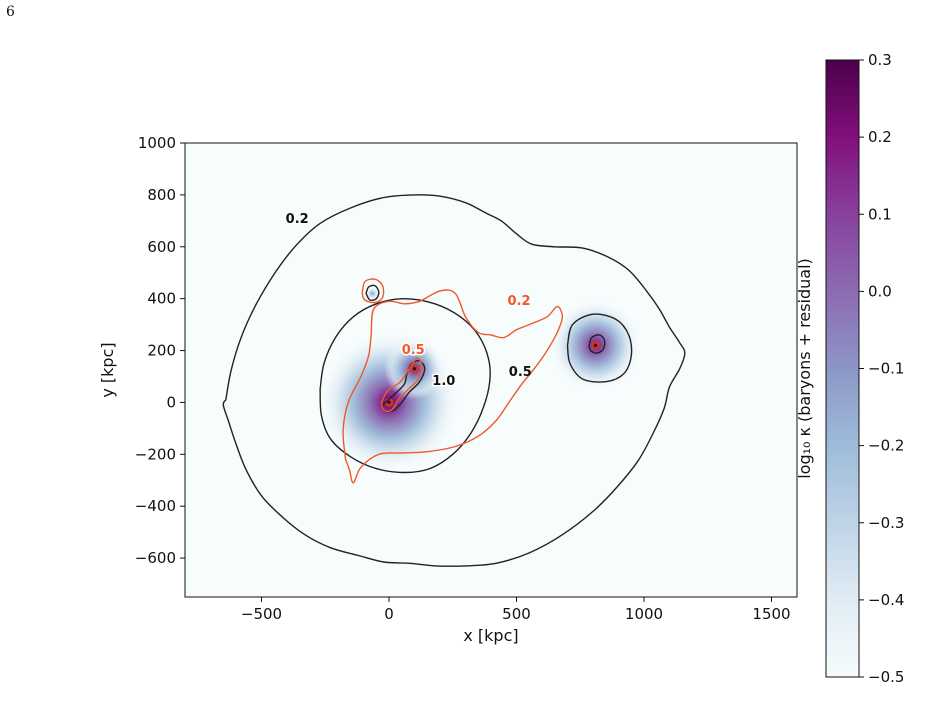 The image size is (949, 717). What do you see at coordinates (880, 214) in the screenshot?
I see `colorbar-tick-label: 0.1` at bounding box center [880, 214].